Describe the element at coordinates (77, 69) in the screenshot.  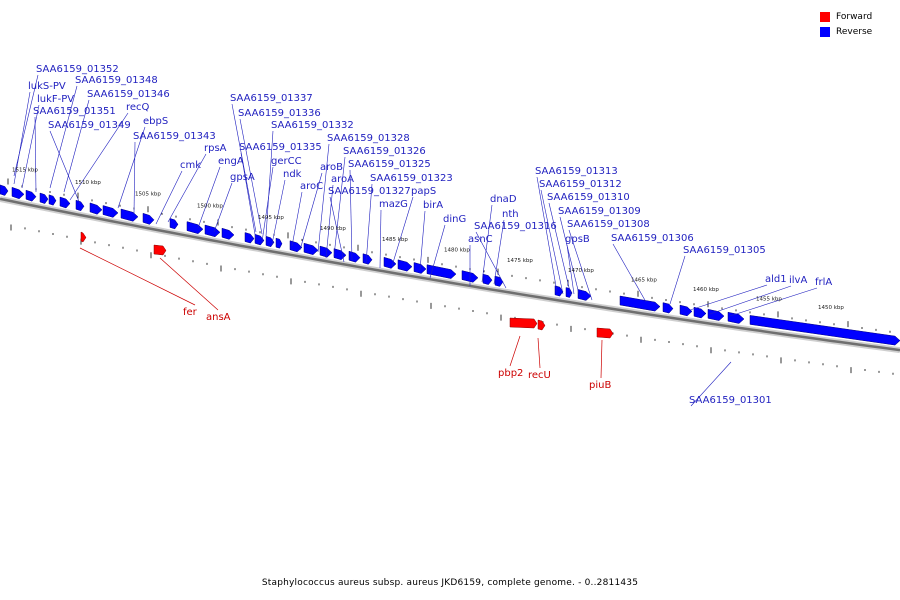
I see `reverse-gene-label-0: SAA6159_01352` at that location.